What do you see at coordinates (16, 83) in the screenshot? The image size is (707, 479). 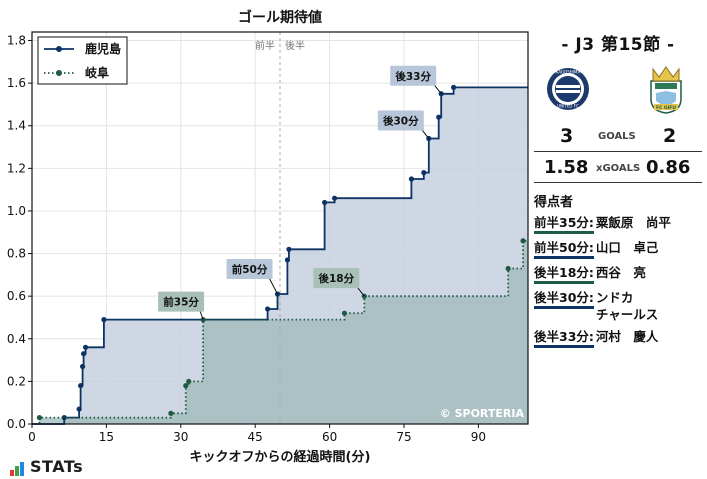 I see `y-tick-label: 1.6` at bounding box center [16, 83].